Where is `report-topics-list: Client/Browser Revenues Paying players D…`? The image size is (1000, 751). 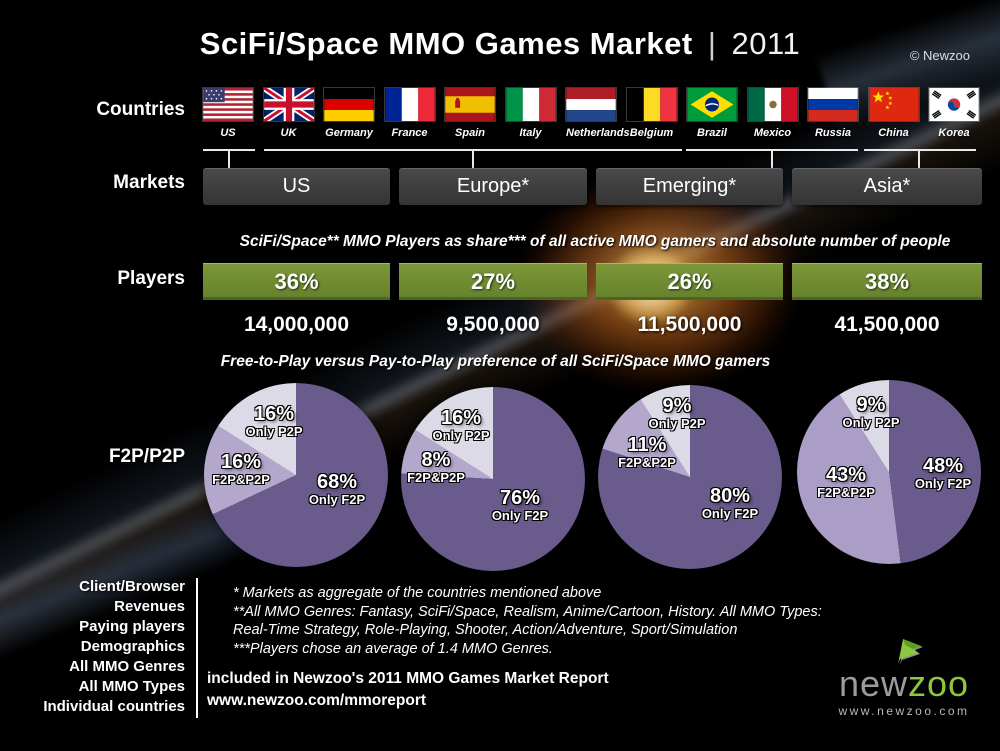 report-topics-list: Client/Browser Revenues Paying players D… is located at coordinates (92, 647).